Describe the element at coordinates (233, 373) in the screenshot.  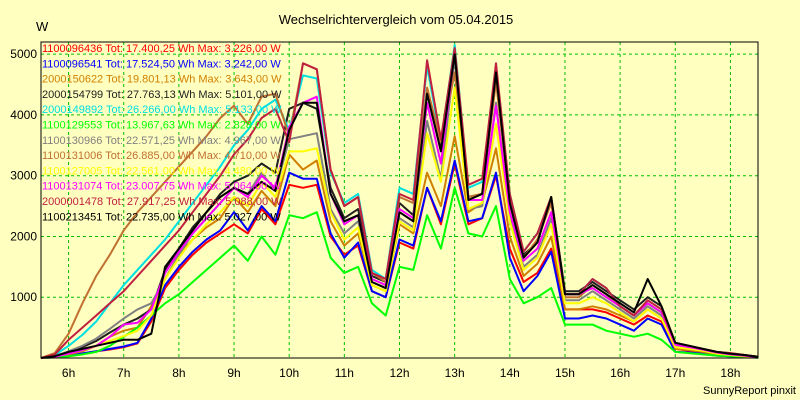
I see `x-tick-label: 9h` at that location.